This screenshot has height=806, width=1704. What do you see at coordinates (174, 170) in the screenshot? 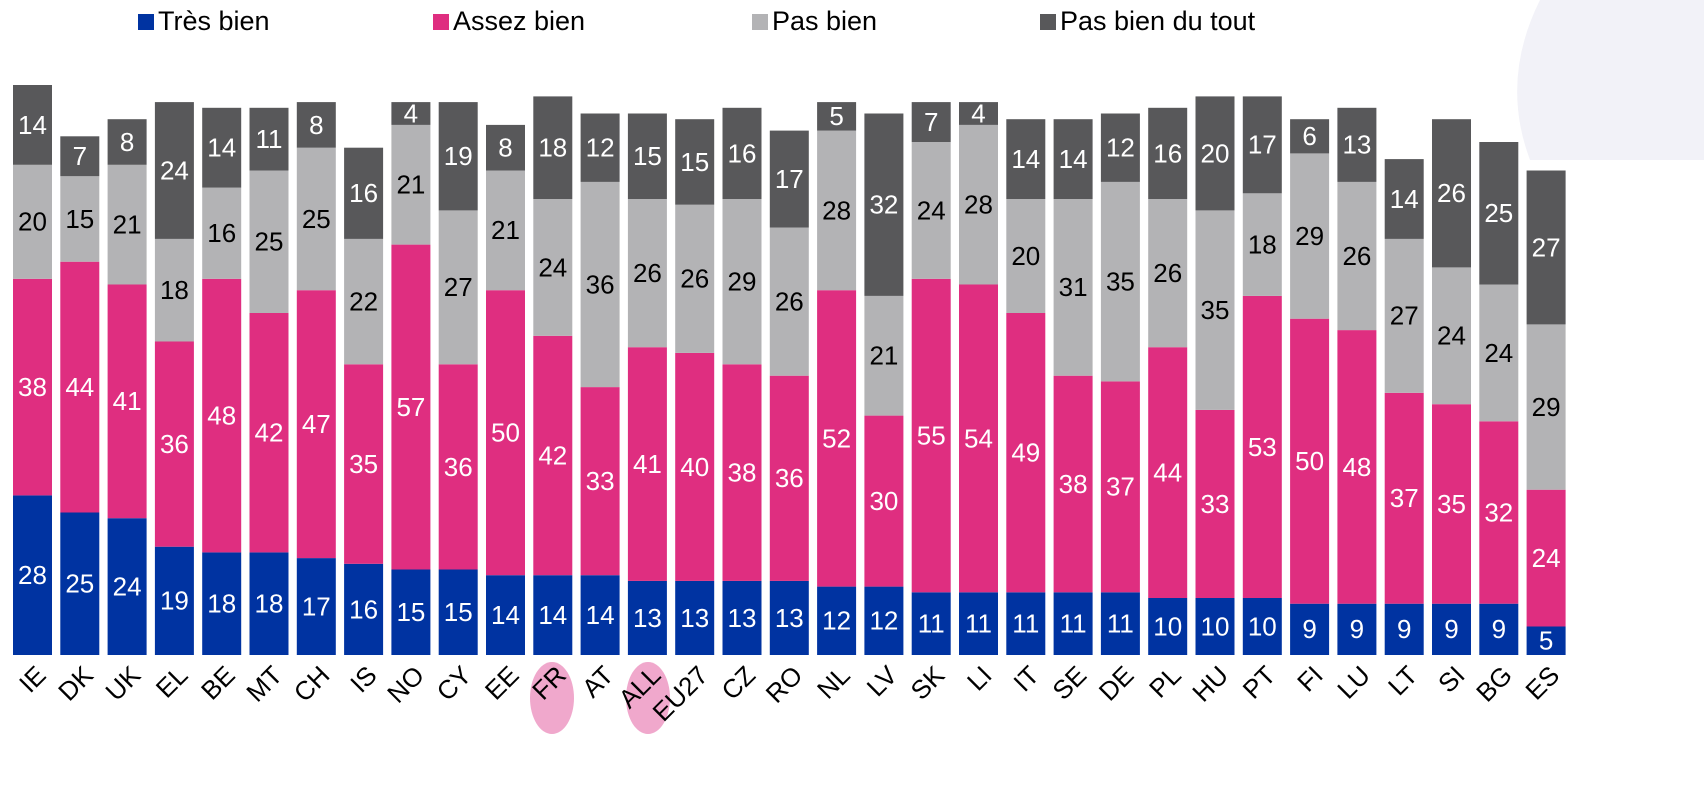
I see `data-label: 24` at bounding box center [174, 170].